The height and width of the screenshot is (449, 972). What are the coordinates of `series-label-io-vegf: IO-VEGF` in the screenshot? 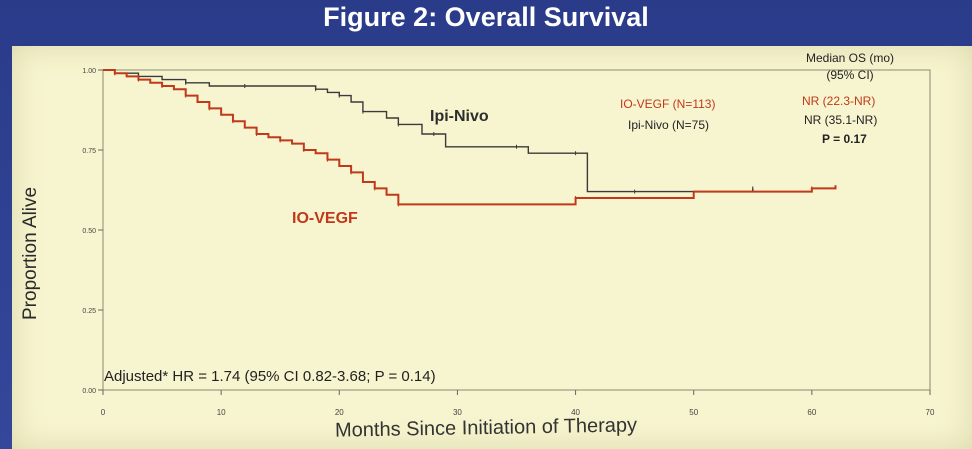 It's located at (325, 218).